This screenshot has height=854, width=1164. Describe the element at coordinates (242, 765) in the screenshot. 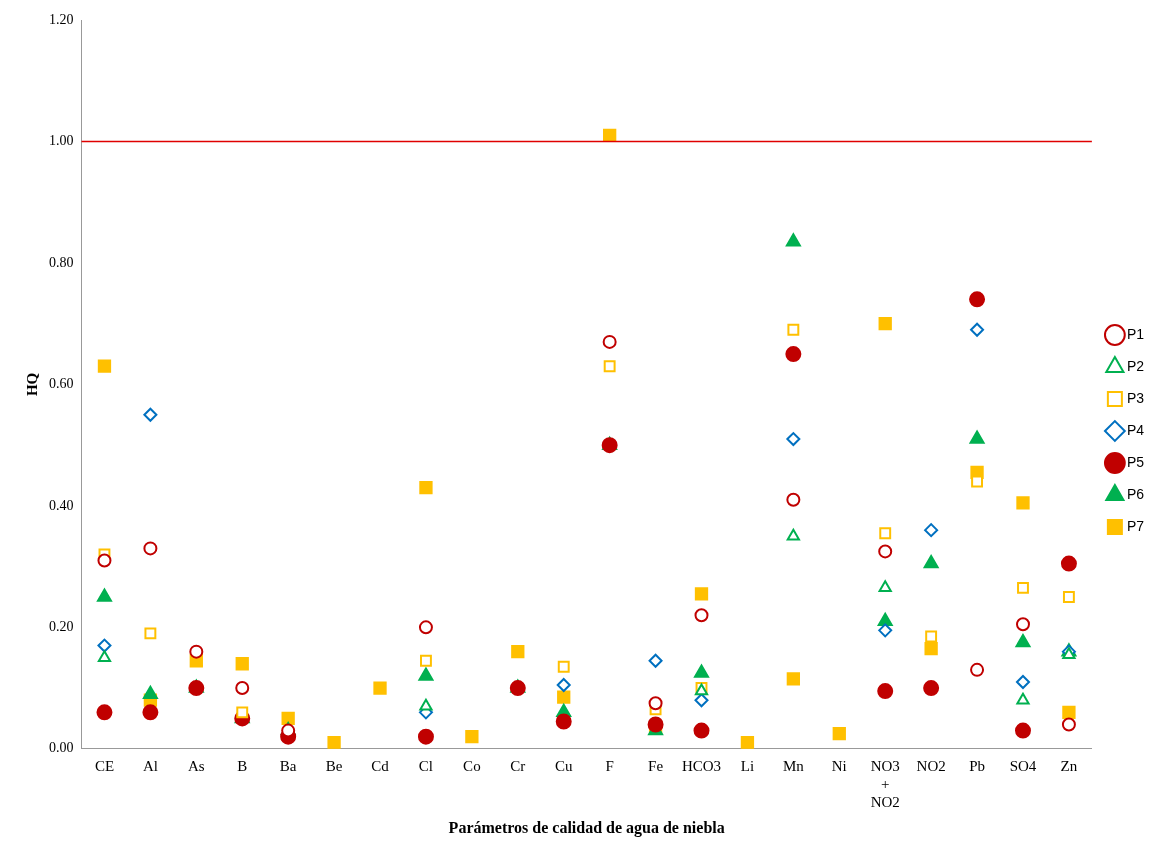

I see `x-tick-label: B` at that location.